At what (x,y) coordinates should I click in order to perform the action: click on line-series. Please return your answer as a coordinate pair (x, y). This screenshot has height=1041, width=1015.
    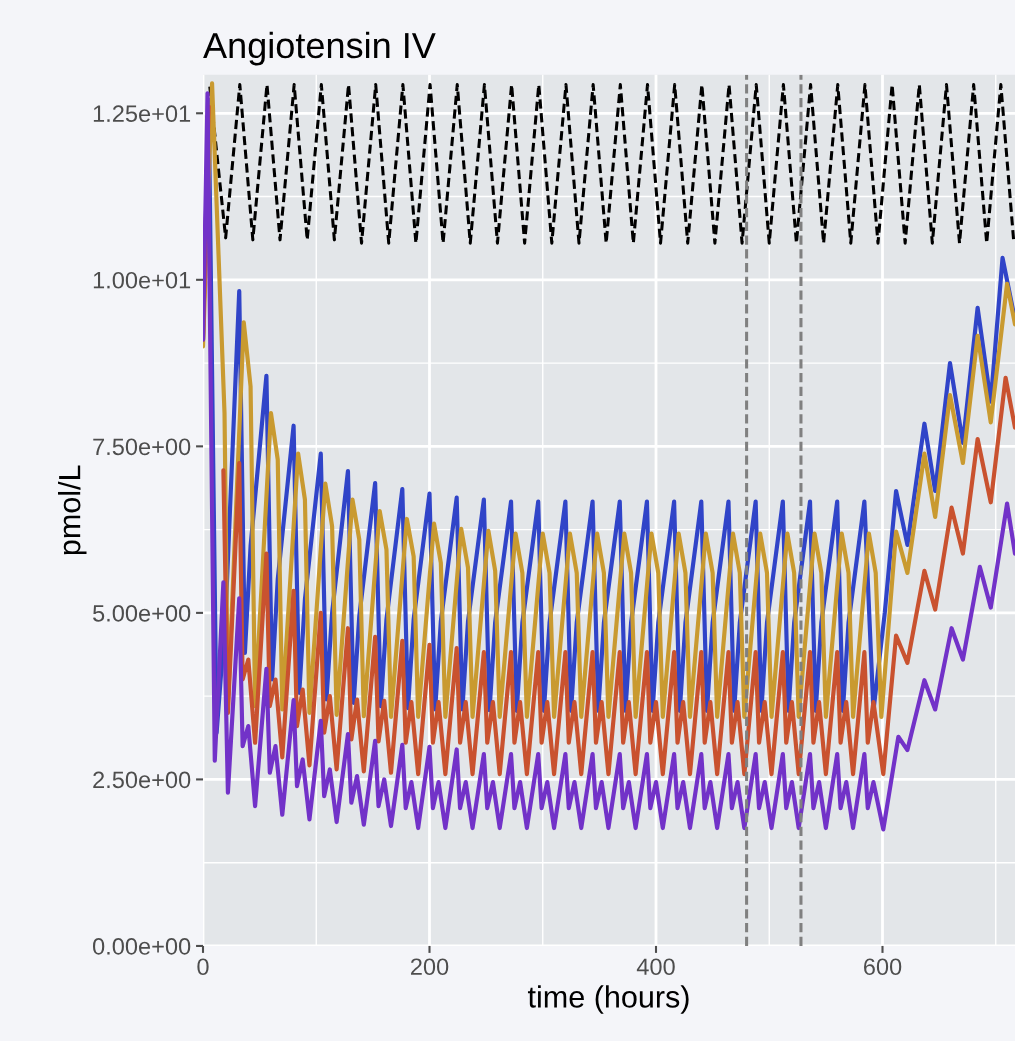
    Looking at the image, I should click on (611, 164).